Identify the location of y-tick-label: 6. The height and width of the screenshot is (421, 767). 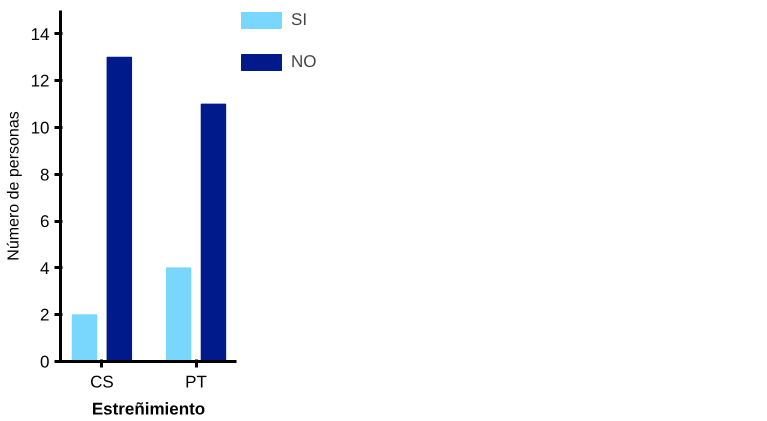
(45, 222).